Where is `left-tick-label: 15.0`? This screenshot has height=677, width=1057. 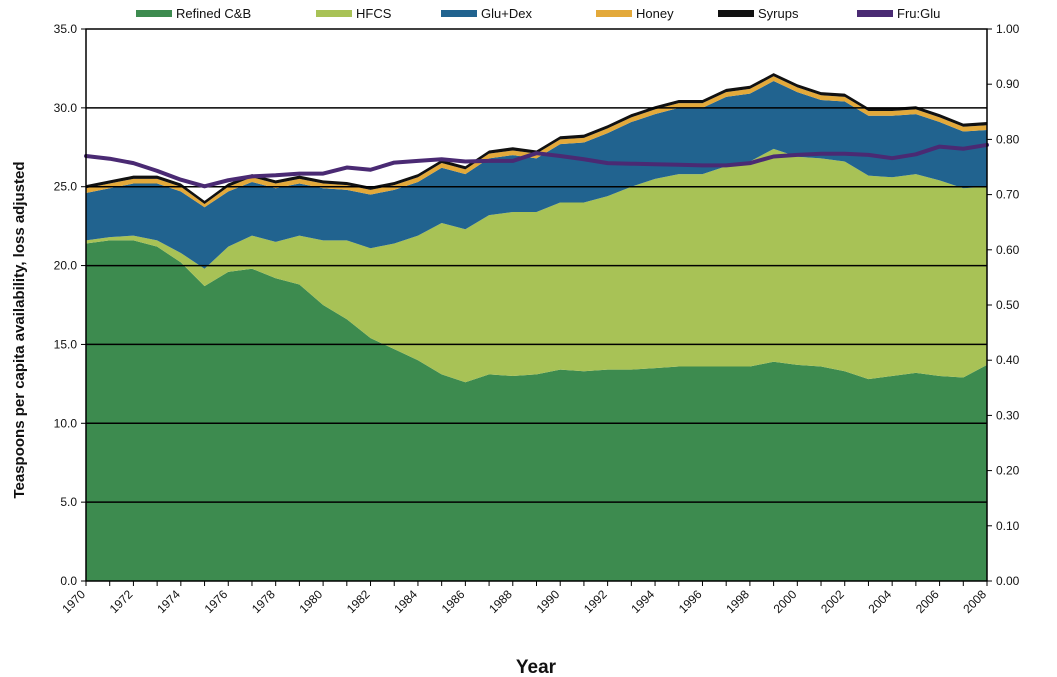
left-tick-label: 15.0 is located at coordinates (66, 344).